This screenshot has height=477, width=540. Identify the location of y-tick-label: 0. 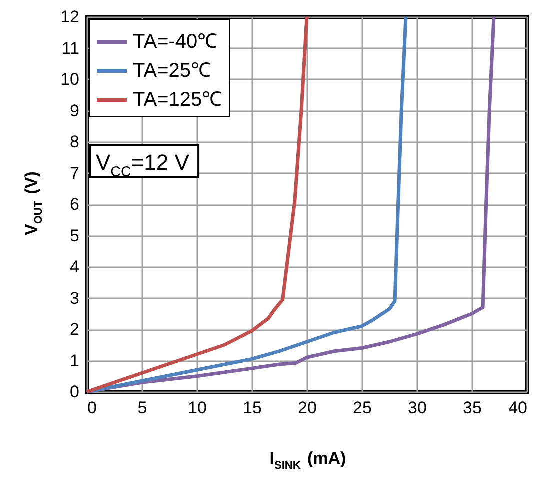
(75, 392).